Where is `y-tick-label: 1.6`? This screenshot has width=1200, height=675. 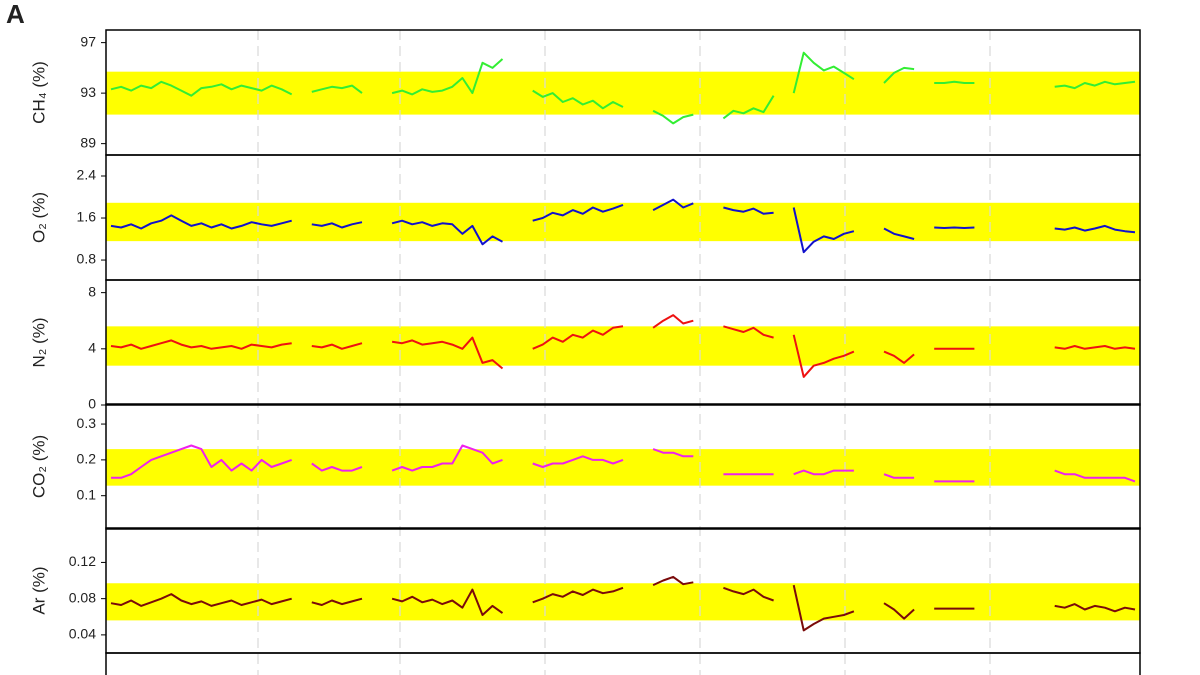 y-tick-label: 1.6 is located at coordinates (87, 217).